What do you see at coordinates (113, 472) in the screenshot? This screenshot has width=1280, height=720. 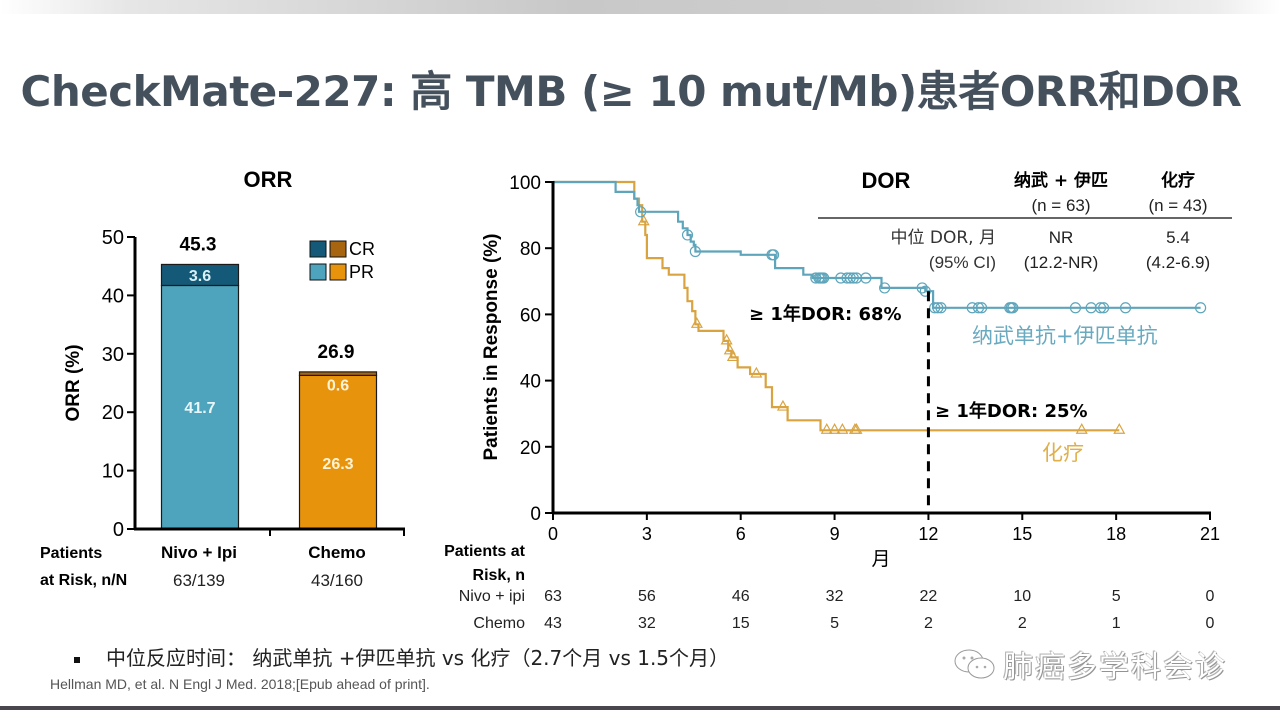 I see `orr-y-tick-label: 10` at bounding box center [113, 472].